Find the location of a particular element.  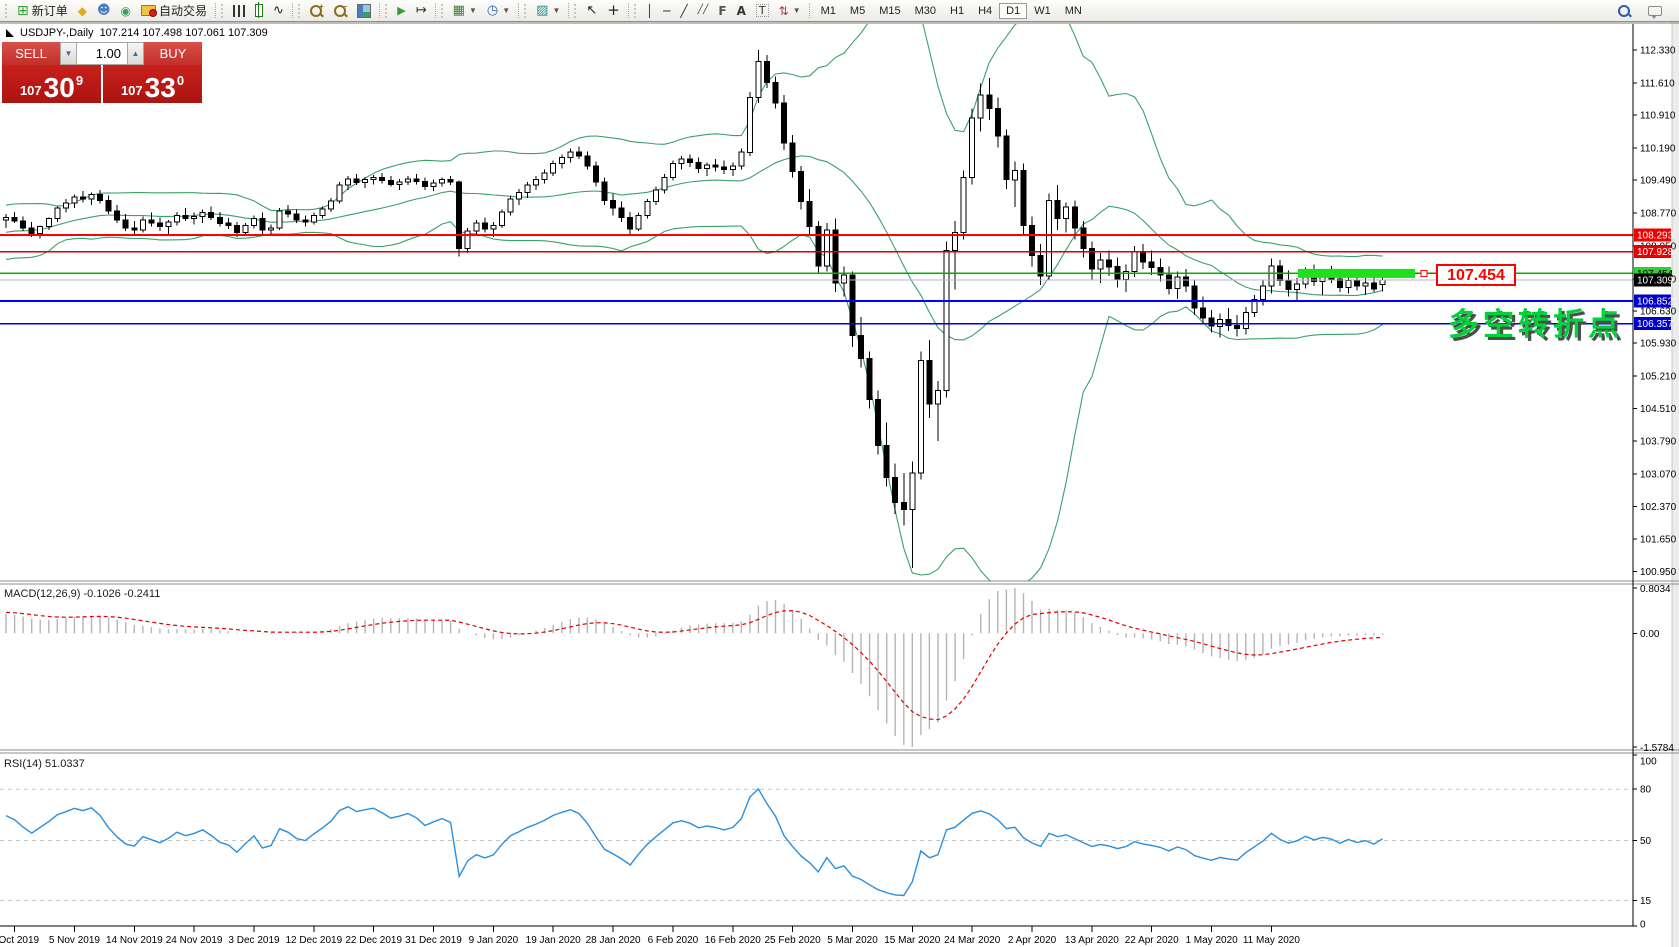

bar-chart-button is located at coordinates (239, 10).